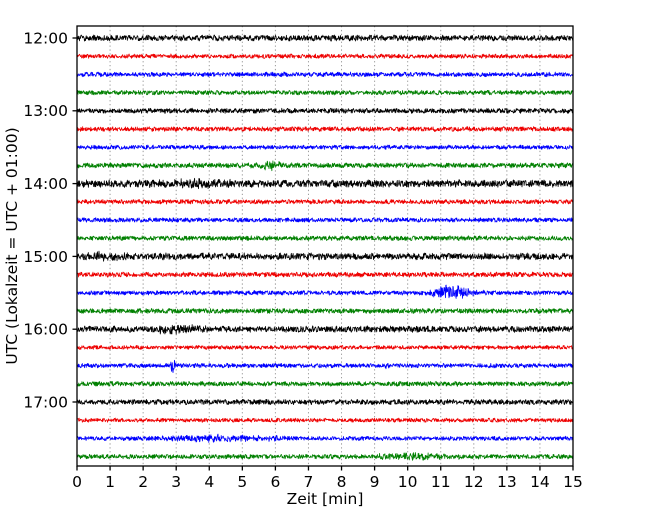  What do you see at coordinates (540, 482) in the screenshot?
I see `x-tick-label: 14` at bounding box center [540, 482].